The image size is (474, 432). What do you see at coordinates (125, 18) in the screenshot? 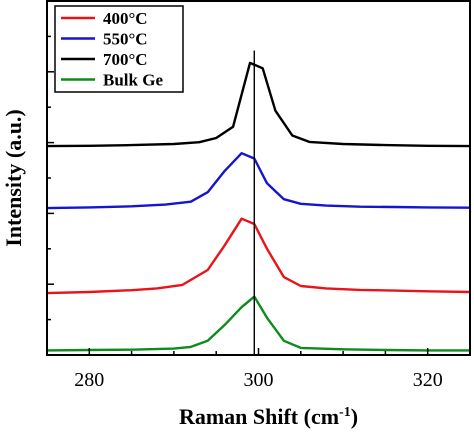
I see `legend-label-0: 400°C` at bounding box center [125, 18].